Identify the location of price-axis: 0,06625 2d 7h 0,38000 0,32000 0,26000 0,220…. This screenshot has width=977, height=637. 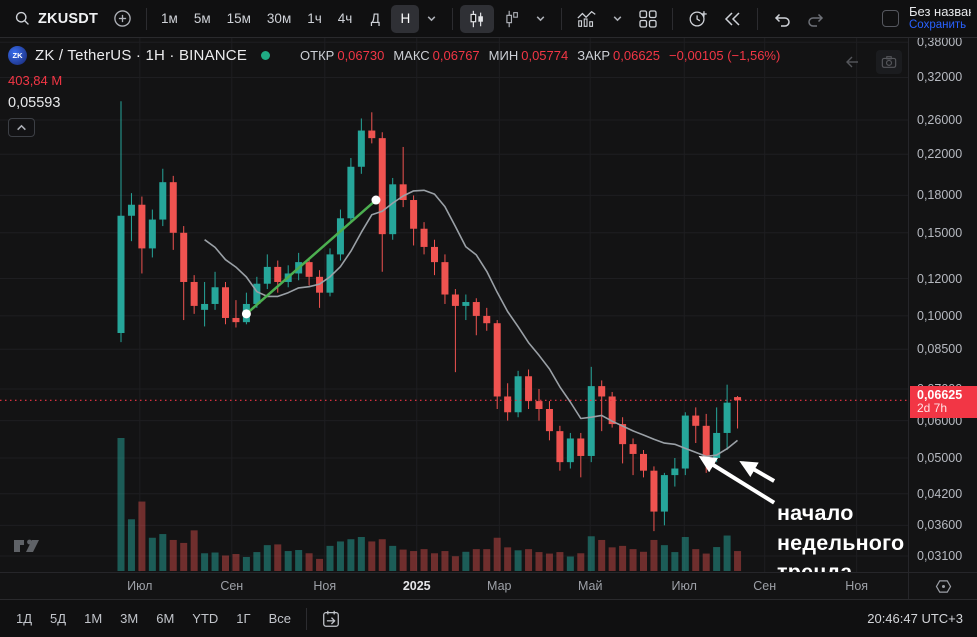
(942, 305).